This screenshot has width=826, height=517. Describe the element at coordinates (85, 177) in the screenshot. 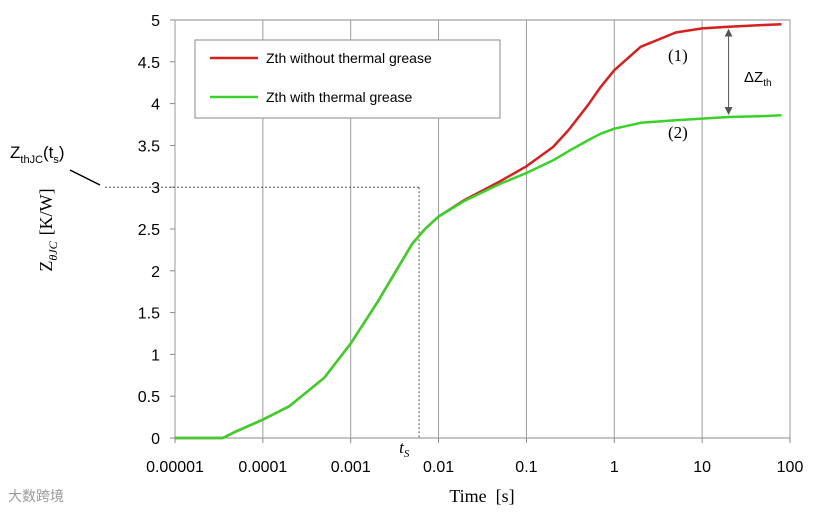

I see `zthjc-pointer` at that location.